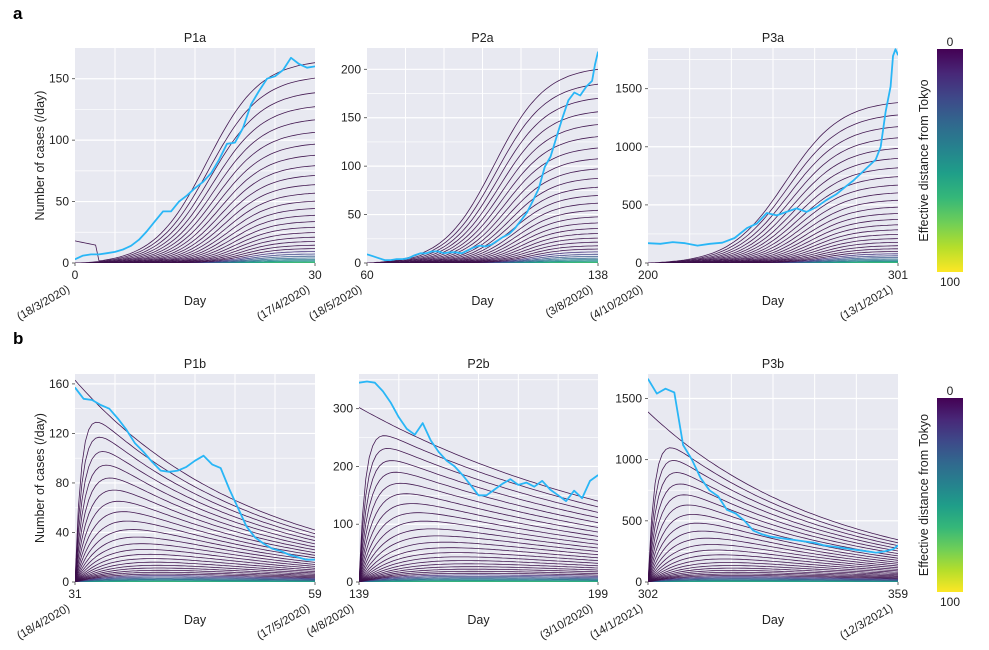 The image size is (989, 650). Describe the element at coordinates (478, 481) in the screenshot. I see `chart-p2b-model-curves` at that location.